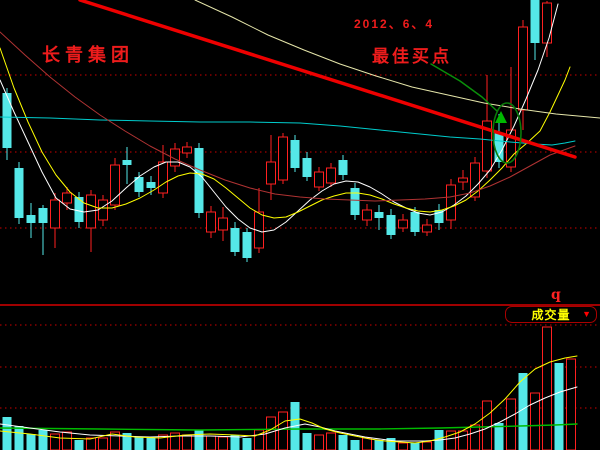 The width and height of the screenshot is (600, 450). I want to click on volume-indicator-label: 成交量, so click(551, 314).